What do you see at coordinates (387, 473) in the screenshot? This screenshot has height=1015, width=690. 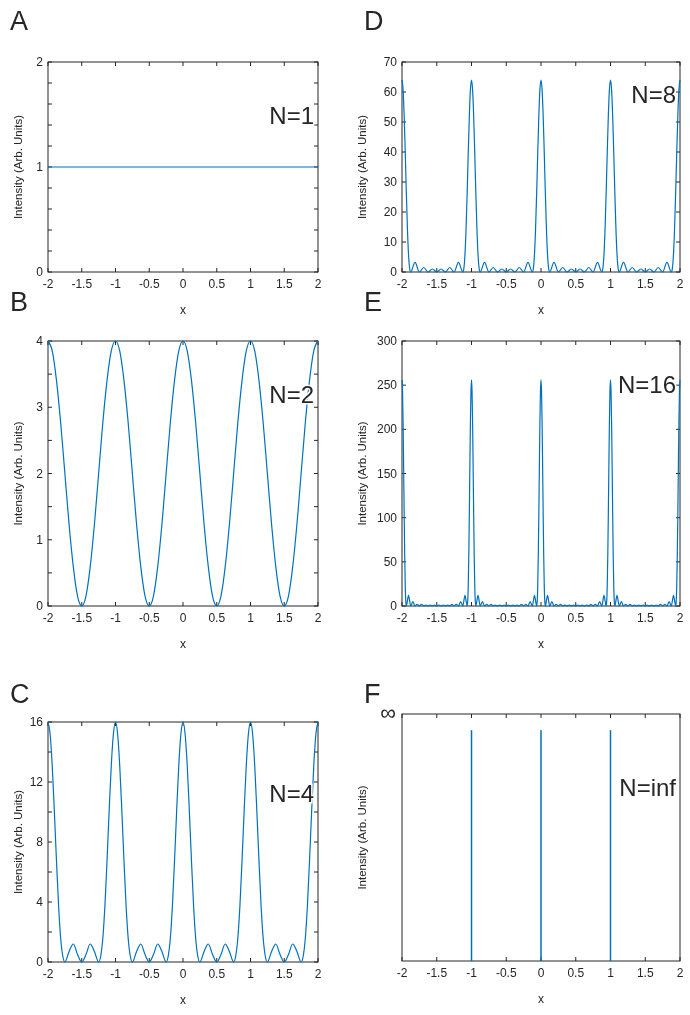 I see `y-tick-label: 150` at bounding box center [387, 473].